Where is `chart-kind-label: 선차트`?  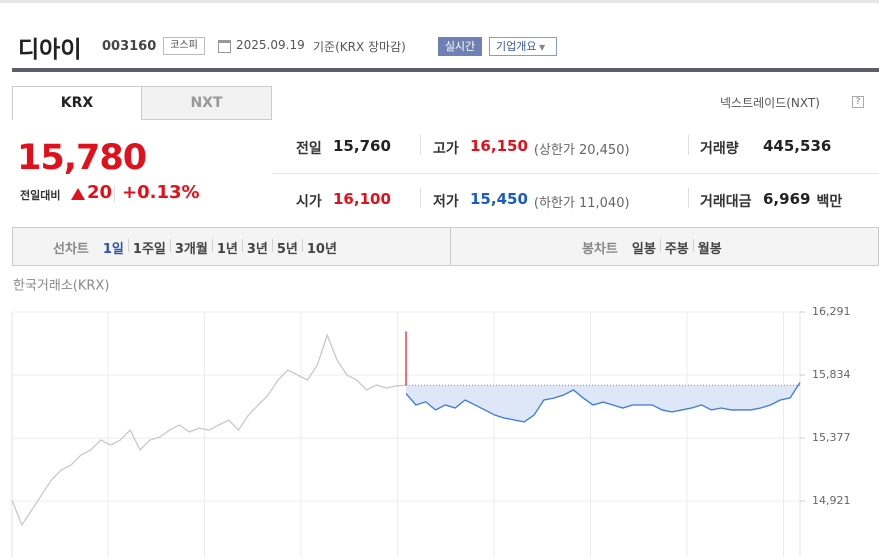 chart-kind-label: 선차트 is located at coordinates (71, 249).